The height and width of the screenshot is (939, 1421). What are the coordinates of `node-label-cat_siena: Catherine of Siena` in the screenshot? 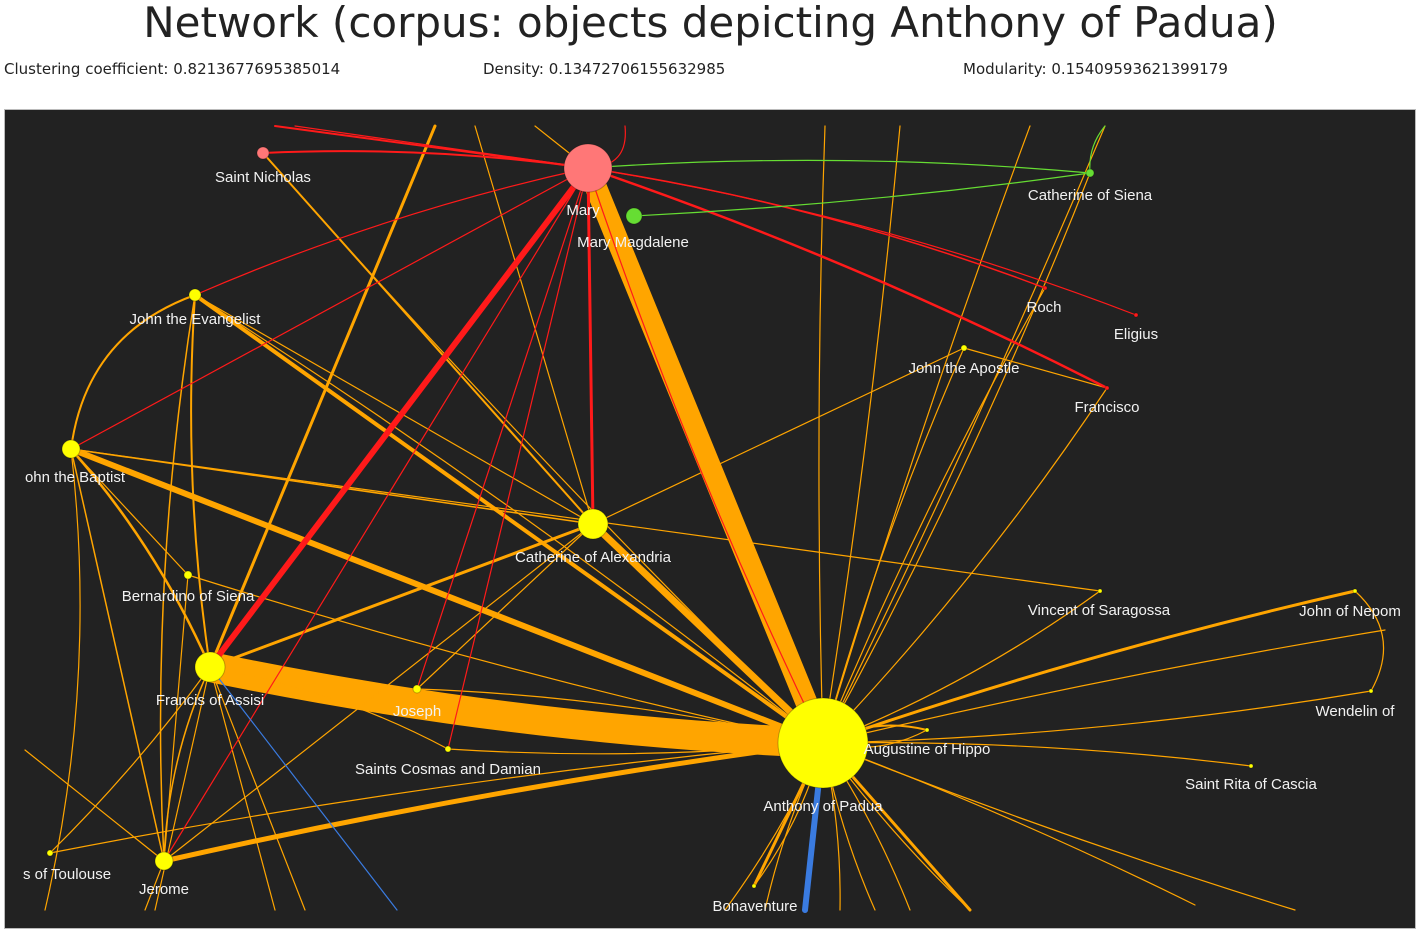 It's located at (1090, 195).